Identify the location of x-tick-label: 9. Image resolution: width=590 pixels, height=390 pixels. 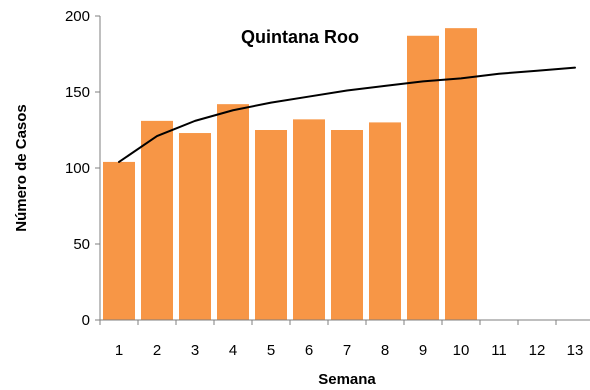
(423, 350).